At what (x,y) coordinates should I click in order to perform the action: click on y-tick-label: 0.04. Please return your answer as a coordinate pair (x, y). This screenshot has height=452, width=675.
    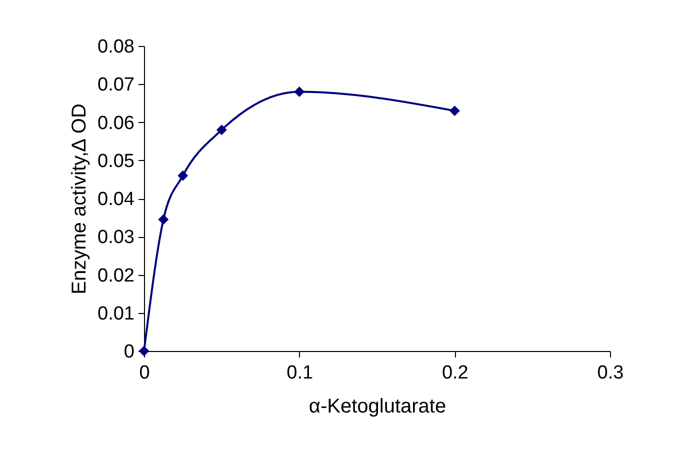
    Looking at the image, I should click on (116, 199).